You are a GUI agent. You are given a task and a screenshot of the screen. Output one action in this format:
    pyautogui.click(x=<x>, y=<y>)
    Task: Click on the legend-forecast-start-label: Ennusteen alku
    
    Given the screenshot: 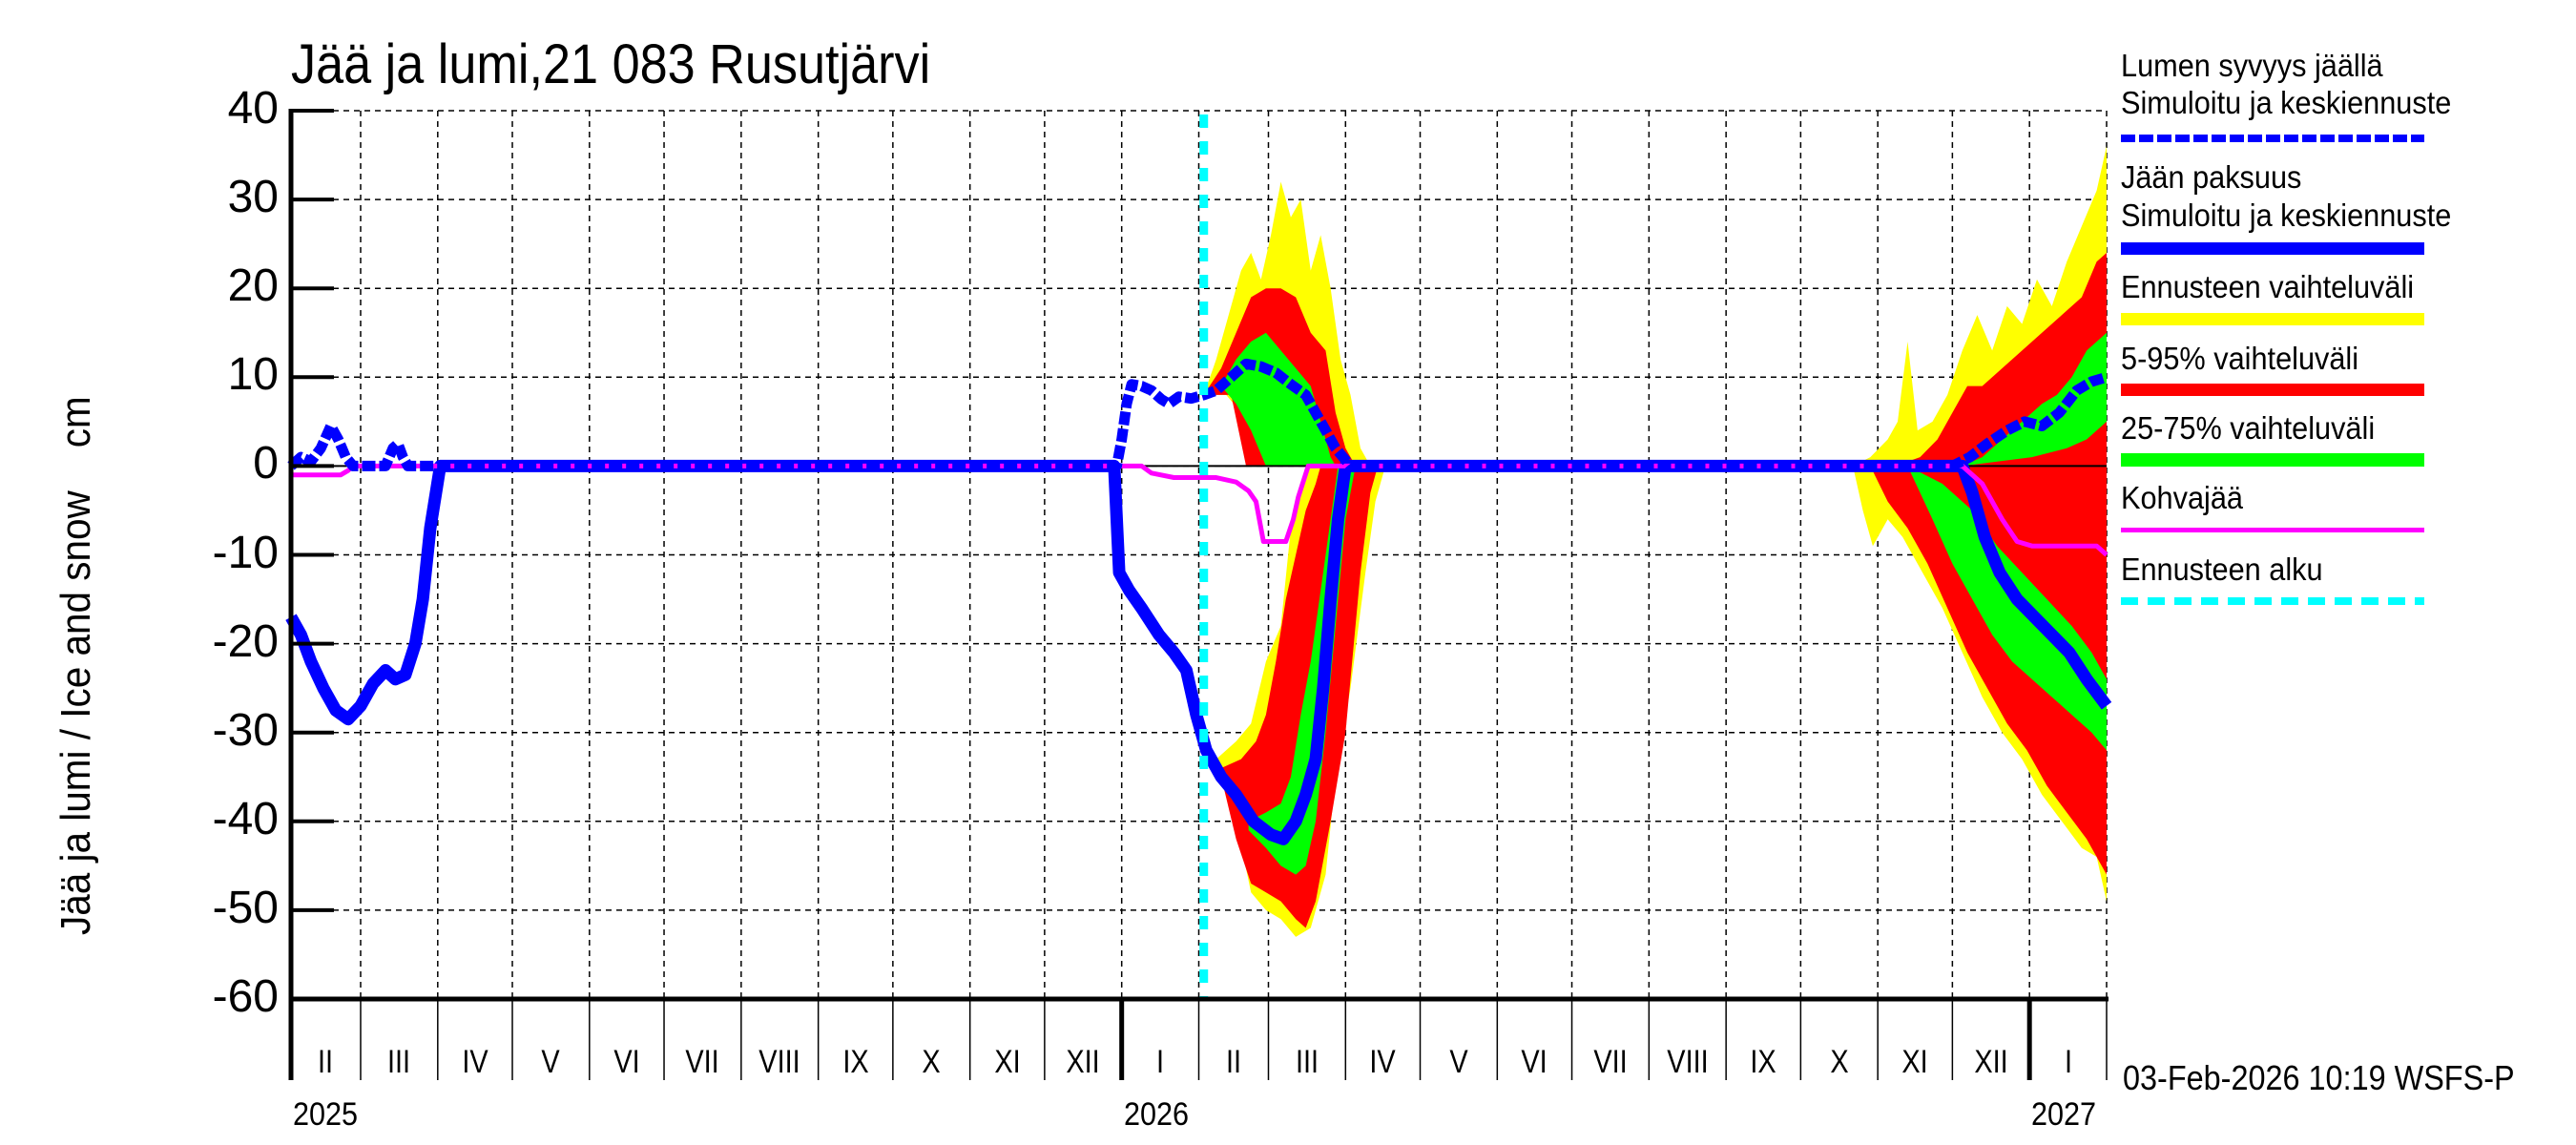 What is the action you would take?
    pyautogui.click(x=2222, y=570)
    